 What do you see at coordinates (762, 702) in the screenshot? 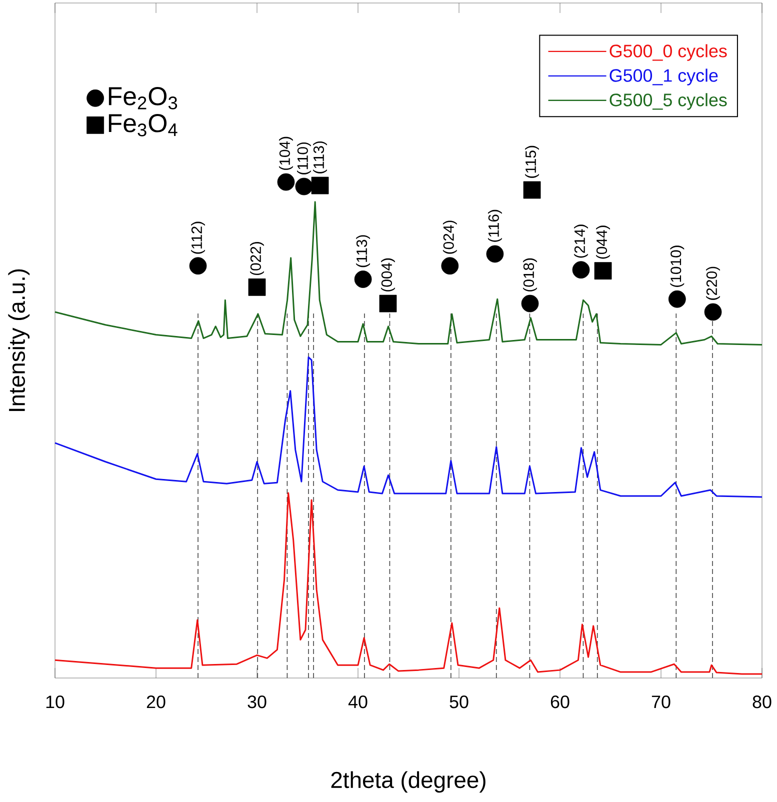
I see `x-tick-label: 80` at bounding box center [762, 702].